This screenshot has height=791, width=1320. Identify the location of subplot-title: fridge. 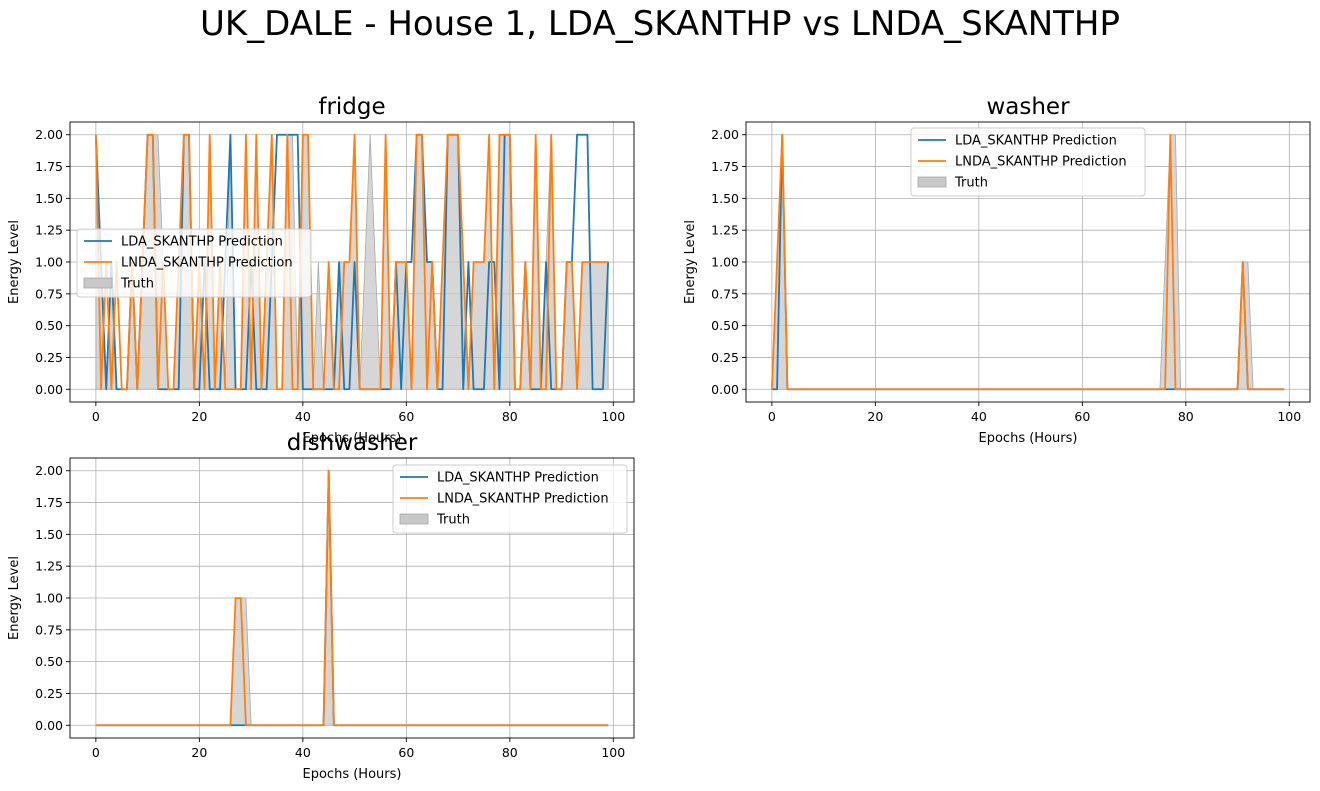
(351, 107).